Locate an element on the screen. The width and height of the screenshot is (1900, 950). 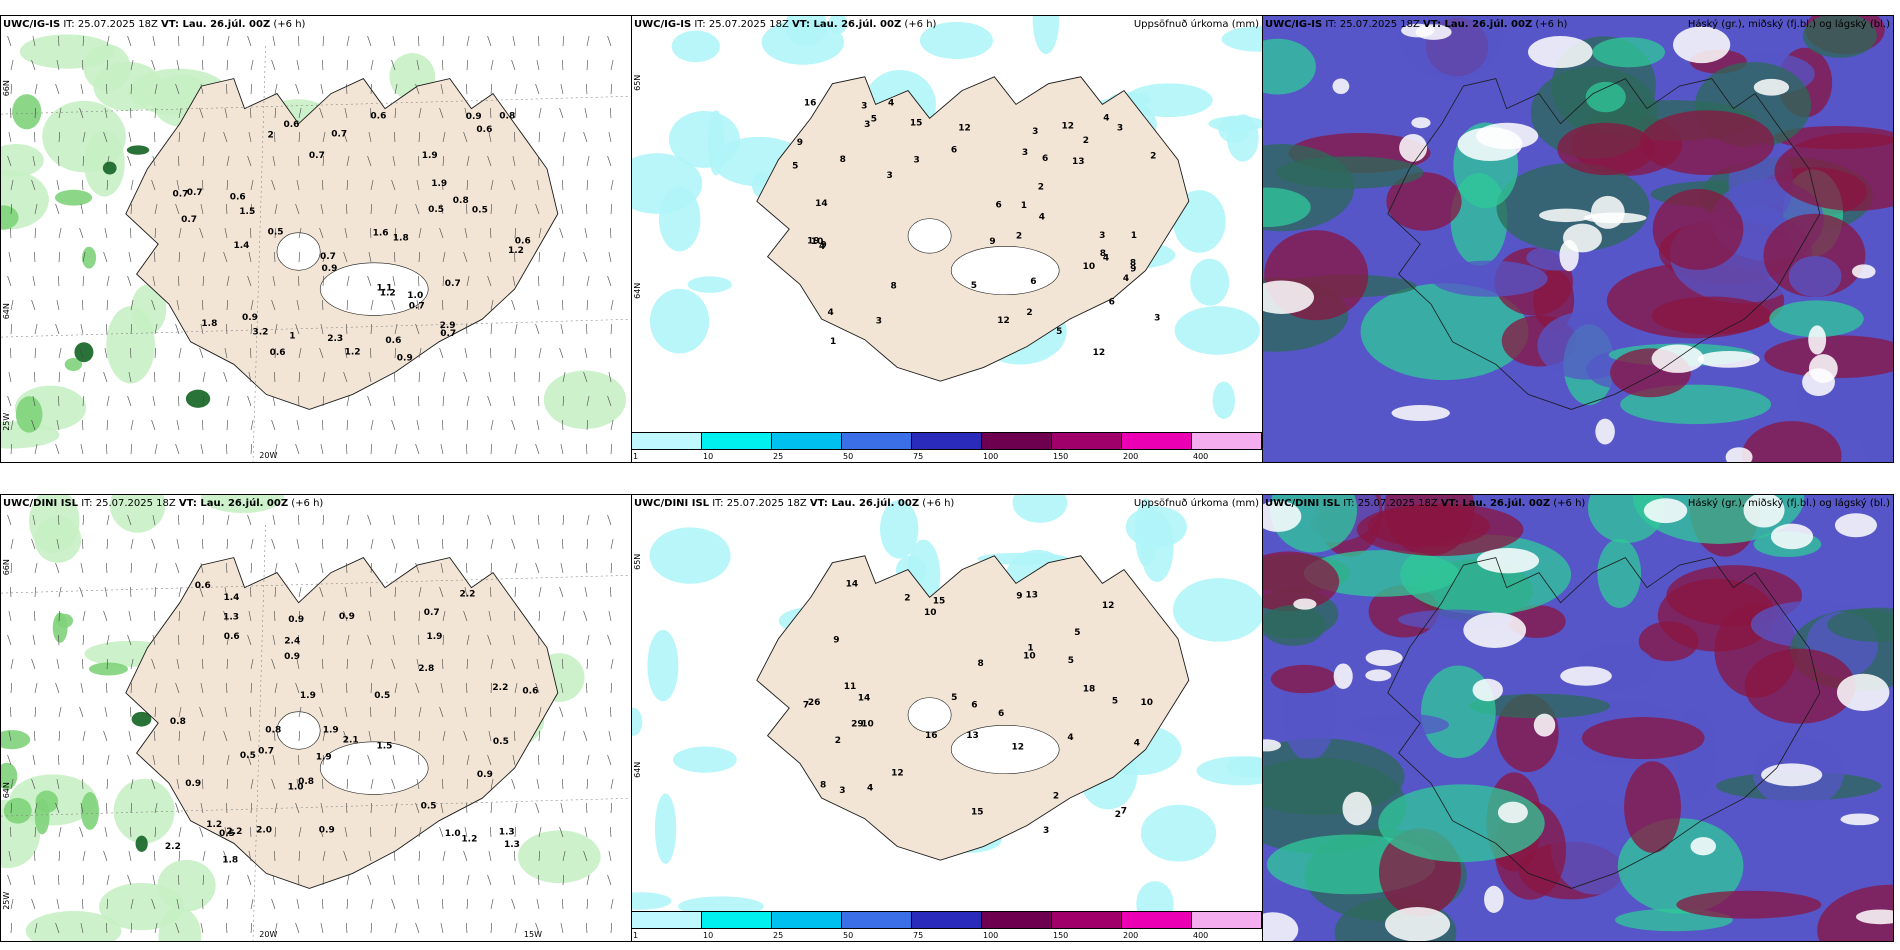
colorbar-cell is located at coordinates (1227, 441).